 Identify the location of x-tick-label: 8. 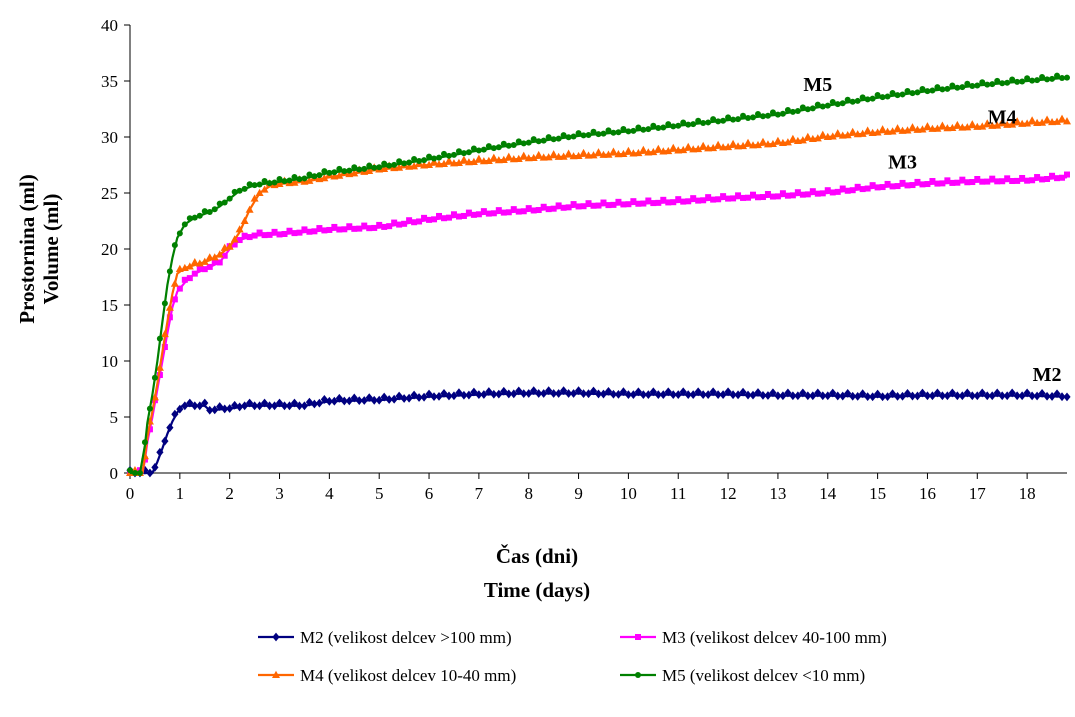
(528, 493).